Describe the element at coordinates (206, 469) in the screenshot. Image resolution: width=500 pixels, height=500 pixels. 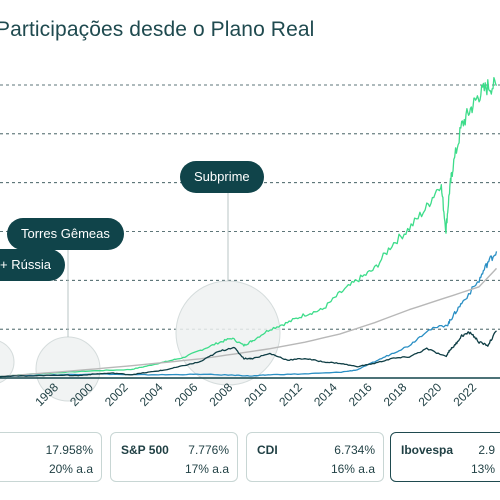
I see `card-yearly: 17% a.a` at that location.